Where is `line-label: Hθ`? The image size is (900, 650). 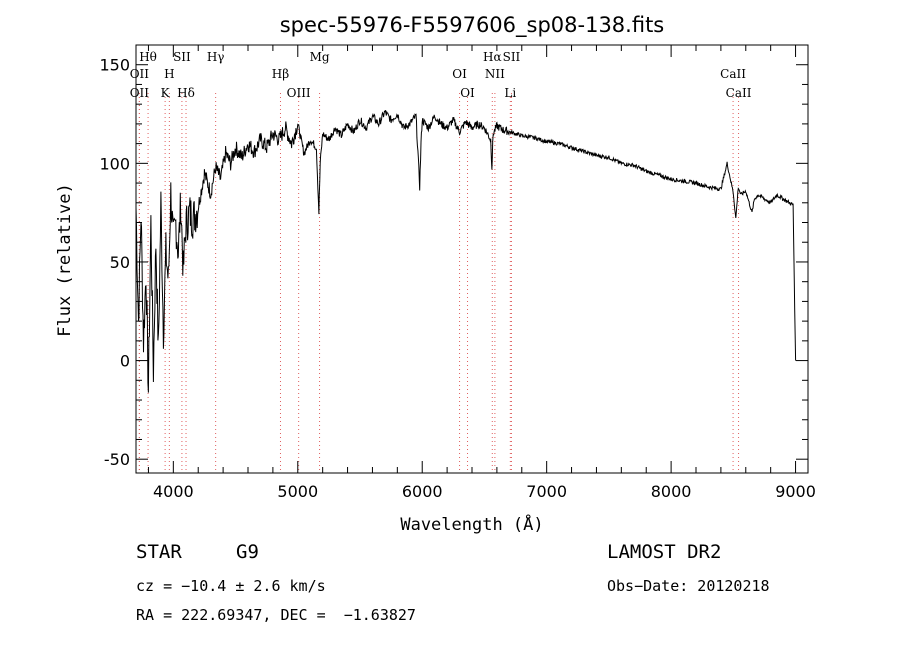
line-label: Hθ is located at coordinates (148, 57).